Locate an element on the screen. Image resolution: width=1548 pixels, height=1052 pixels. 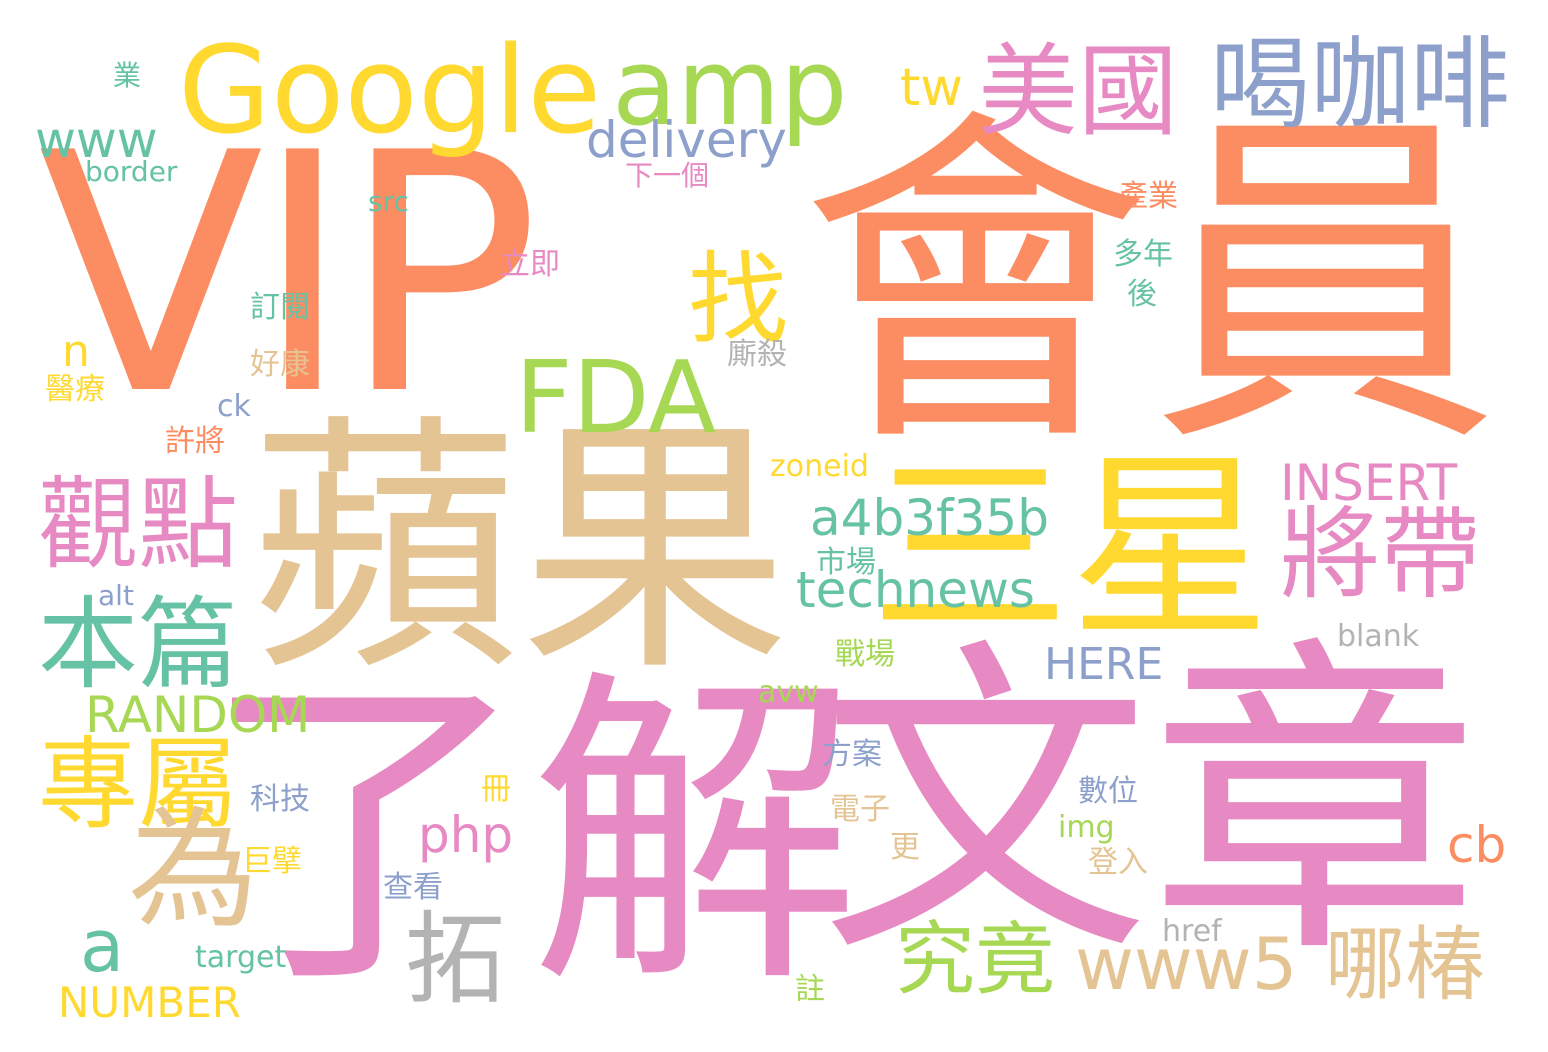
word-href: href is located at coordinates (1192, 931).